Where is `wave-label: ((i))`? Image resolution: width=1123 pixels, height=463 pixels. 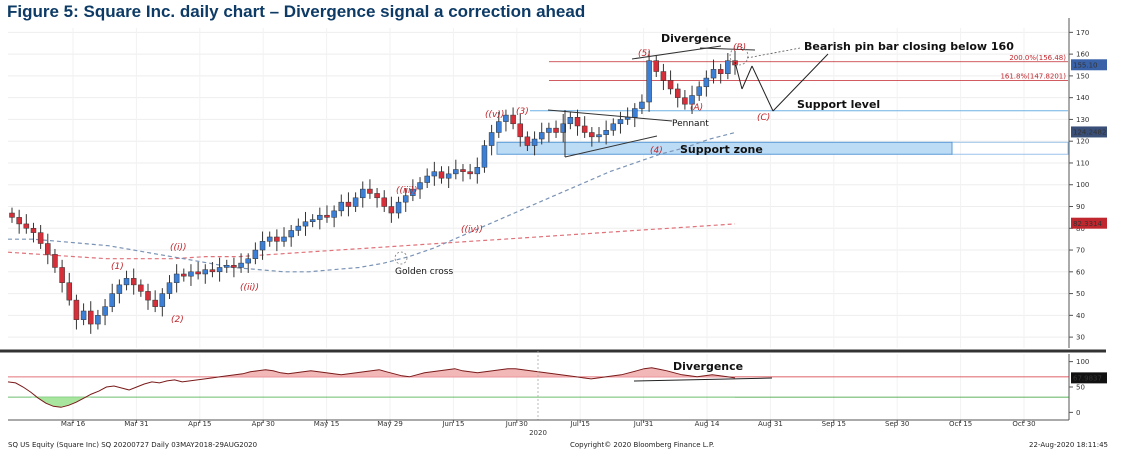 wave-label: ((i)) is located at coordinates (178, 248).